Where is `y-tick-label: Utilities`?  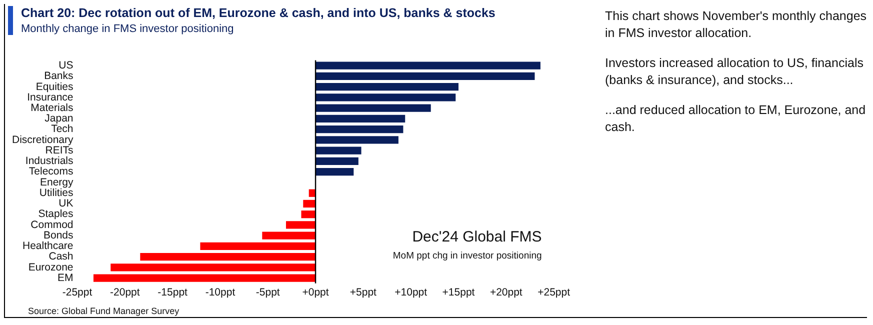
y-tick-label: Utilities is located at coordinates (56, 192).